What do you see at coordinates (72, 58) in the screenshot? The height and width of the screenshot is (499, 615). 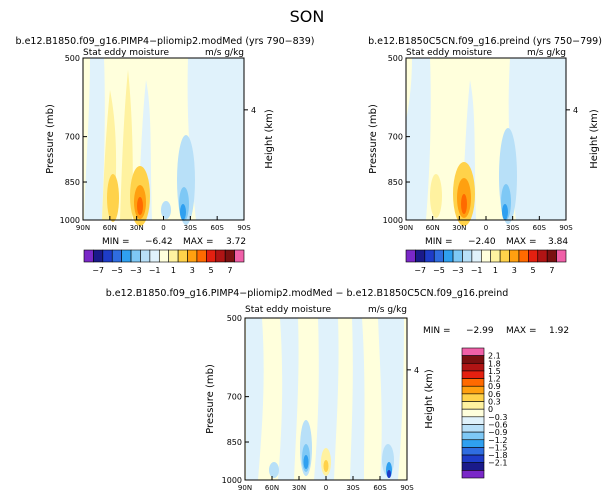 I see `panel-1-y-tick-label: 500` at bounding box center [72, 58].